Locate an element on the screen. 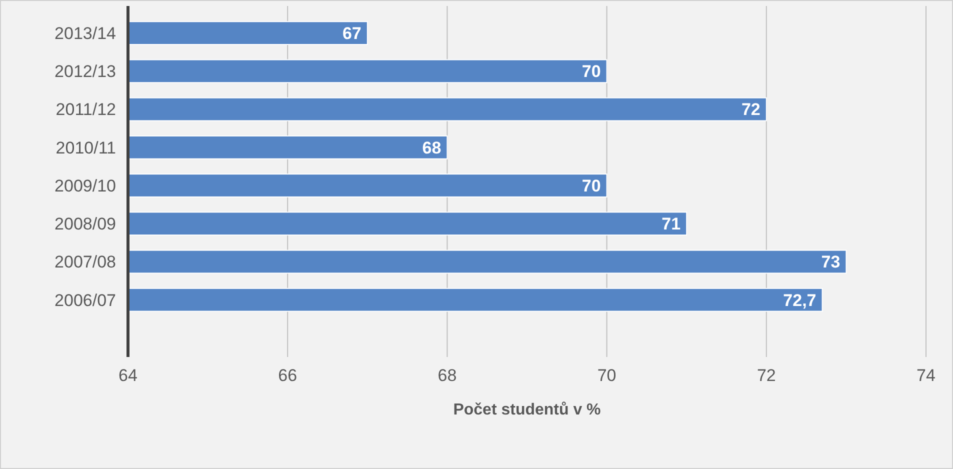  x-tick-label: 74 is located at coordinates (926, 375).